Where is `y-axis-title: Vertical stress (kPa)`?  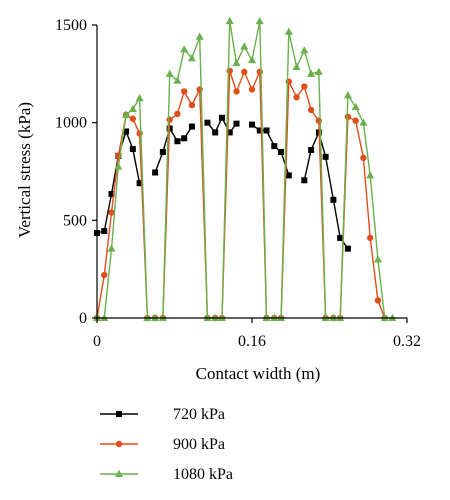
y-axis-title: Vertical stress (kPa) is located at coordinates (24, 170).